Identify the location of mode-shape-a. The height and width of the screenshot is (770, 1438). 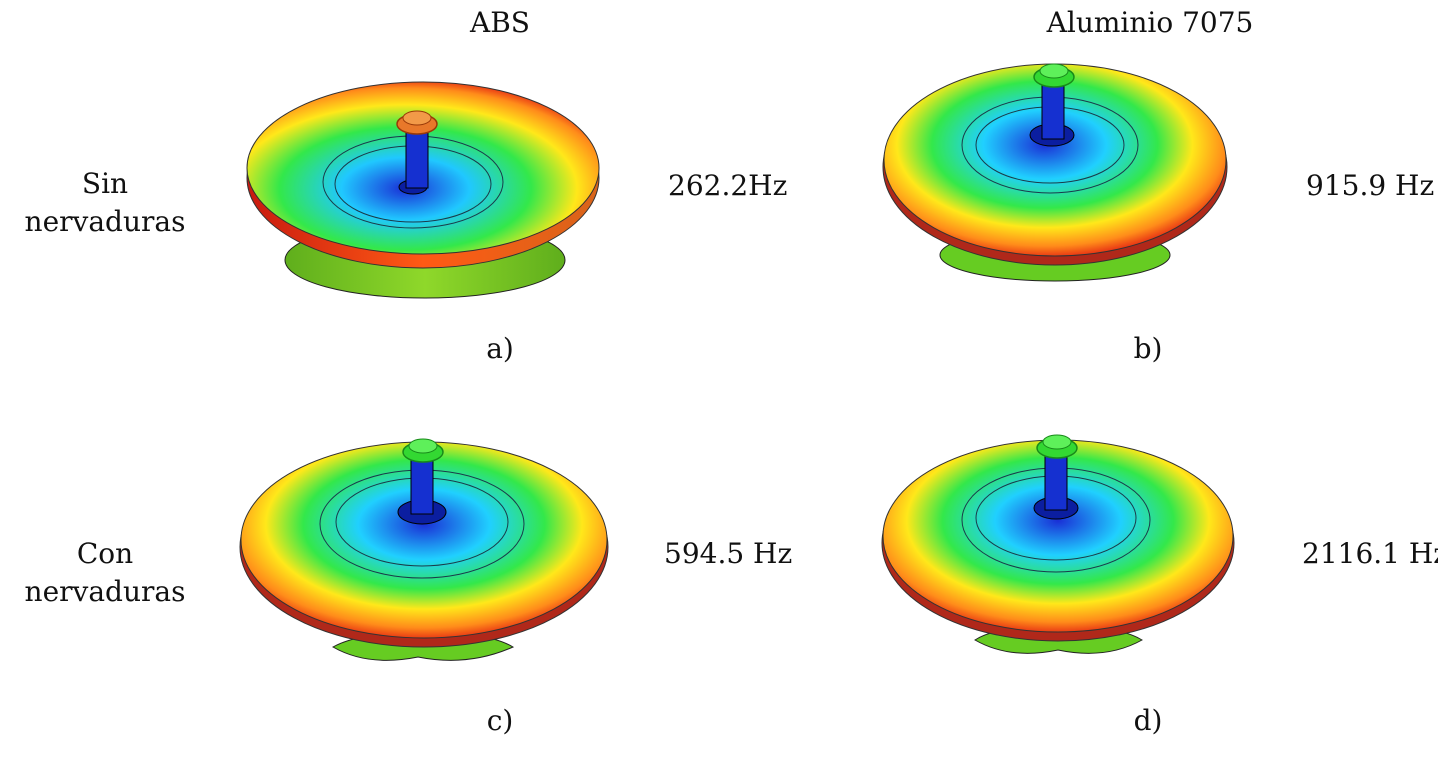
(423, 190).